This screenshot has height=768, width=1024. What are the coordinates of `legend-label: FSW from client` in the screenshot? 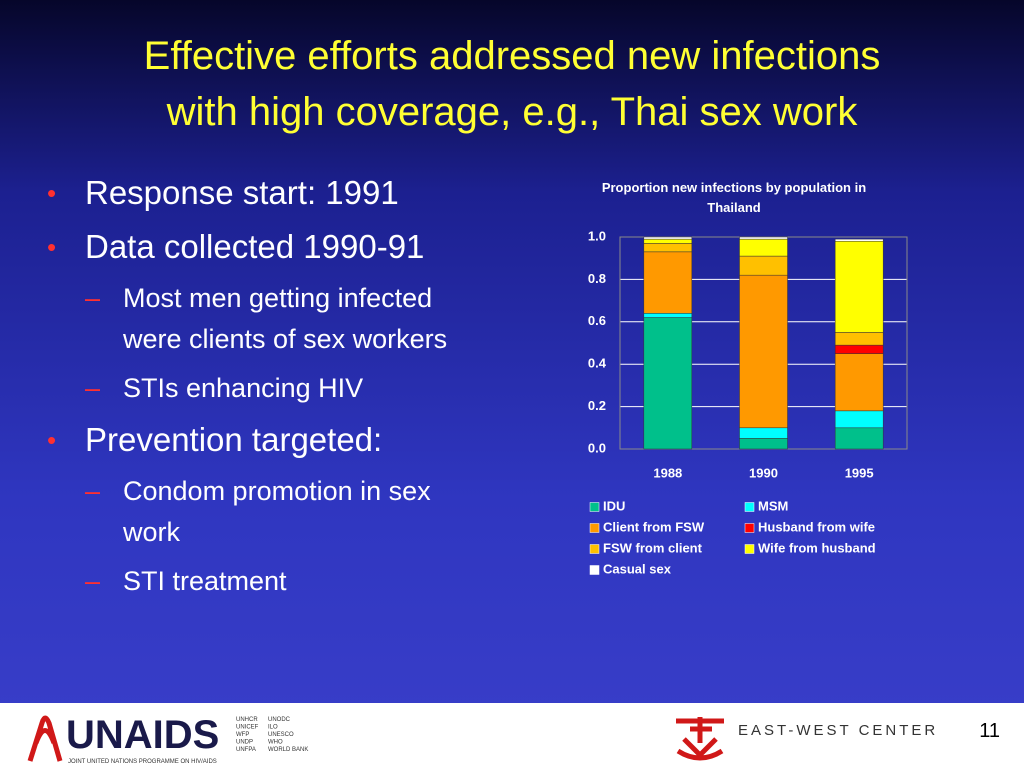 It's located at (653, 547).